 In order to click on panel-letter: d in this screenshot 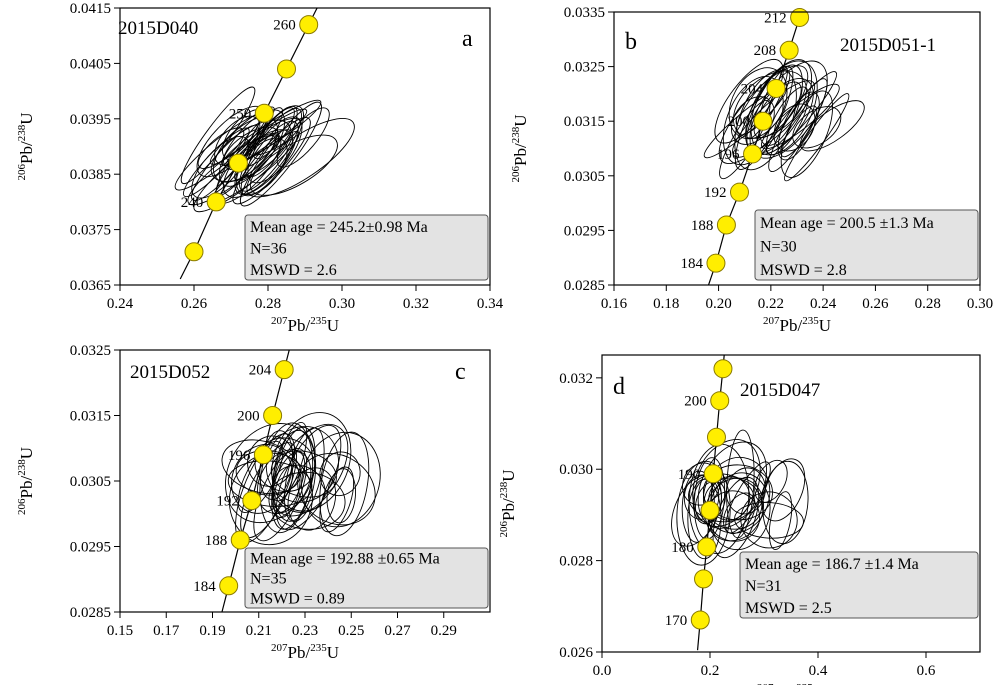, I will do `click(619, 387)`.